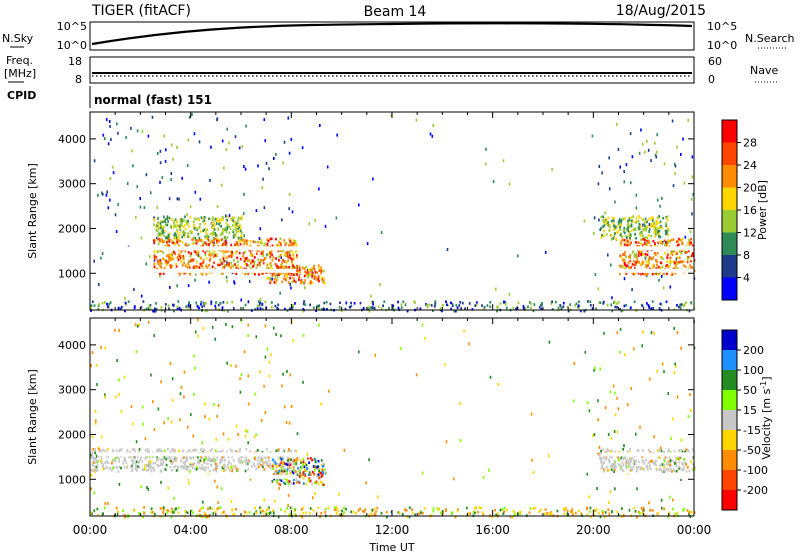 Image resolution: width=800 pixels, height=554 pixels. What do you see at coordinates (750, 165) in the screenshot?
I see `colorbar-tick-label: 24` at bounding box center [750, 165].